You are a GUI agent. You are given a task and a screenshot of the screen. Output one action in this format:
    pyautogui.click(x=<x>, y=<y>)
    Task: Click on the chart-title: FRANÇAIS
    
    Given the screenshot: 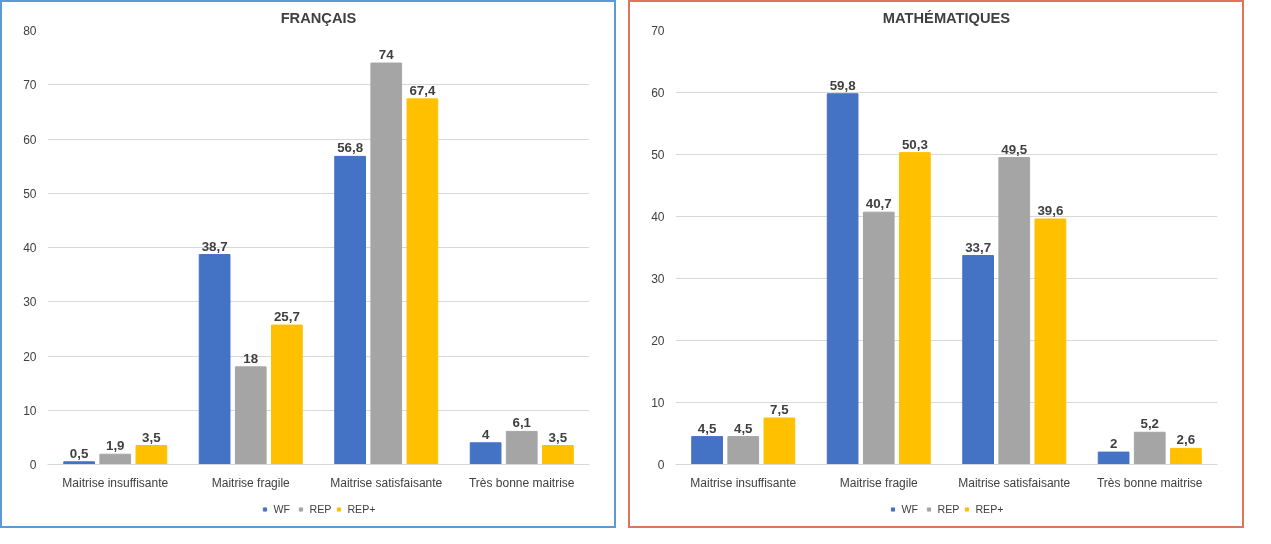 What is the action you would take?
    pyautogui.click(x=318, y=17)
    